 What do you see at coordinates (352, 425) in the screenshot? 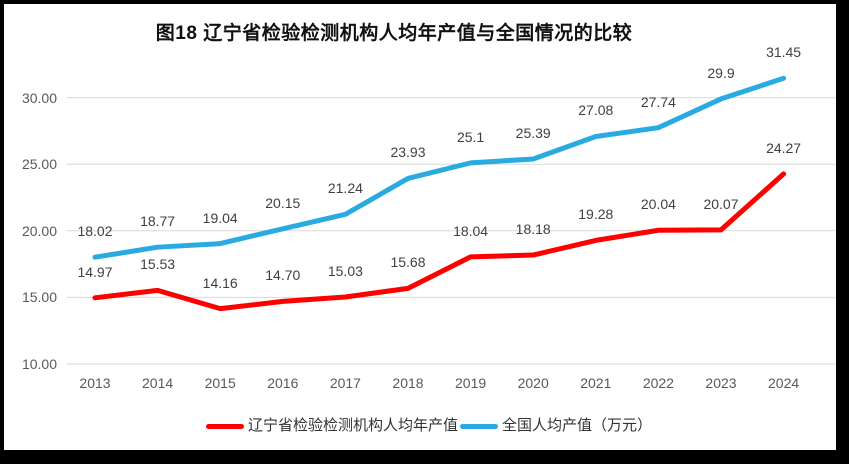
I see `legend-label: 辽宁省检验检测机构人均年产值` at bounding box center [352, 425].